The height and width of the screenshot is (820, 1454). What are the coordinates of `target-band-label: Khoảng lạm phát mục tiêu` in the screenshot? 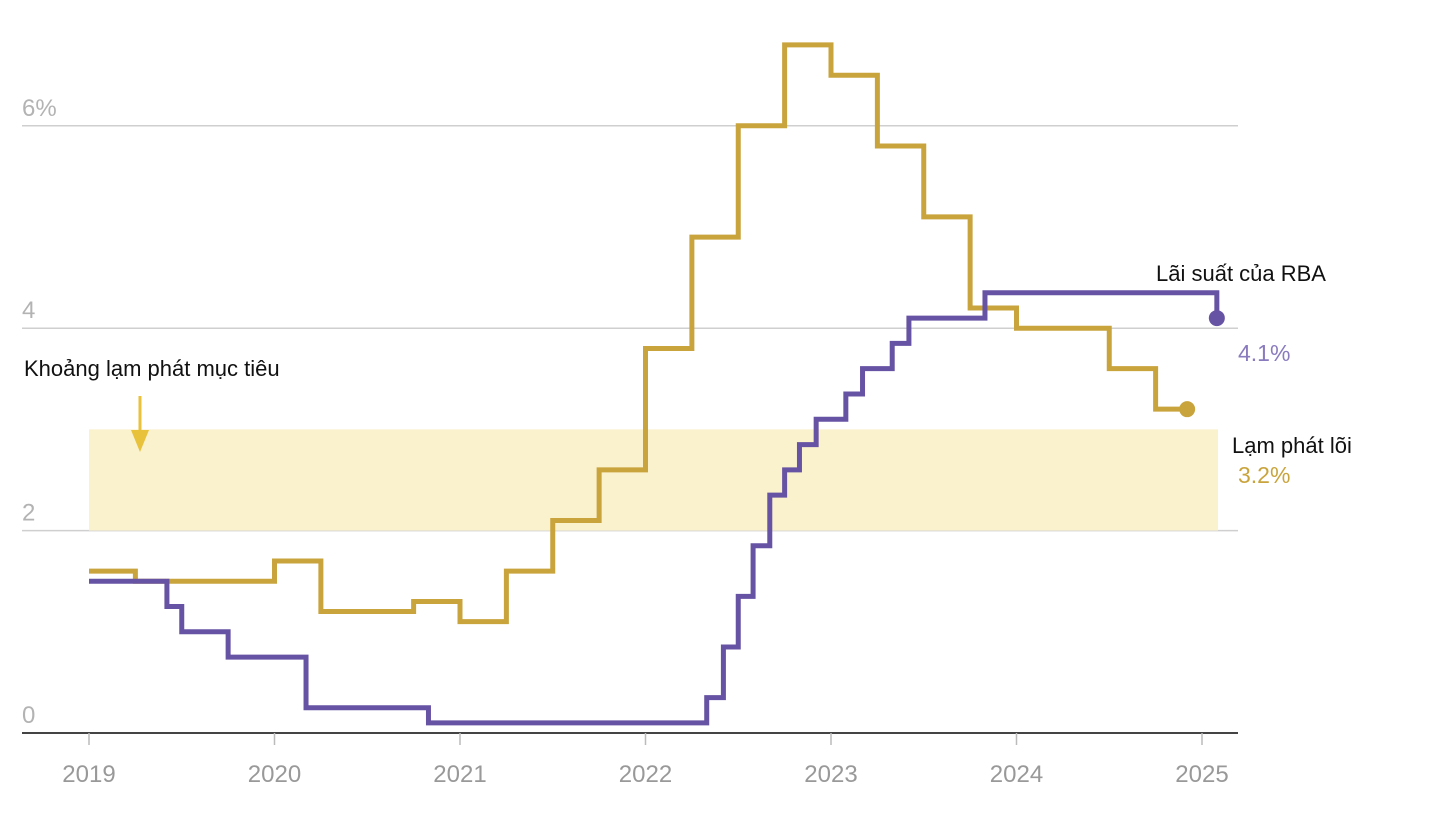 It's located at (152, 368).